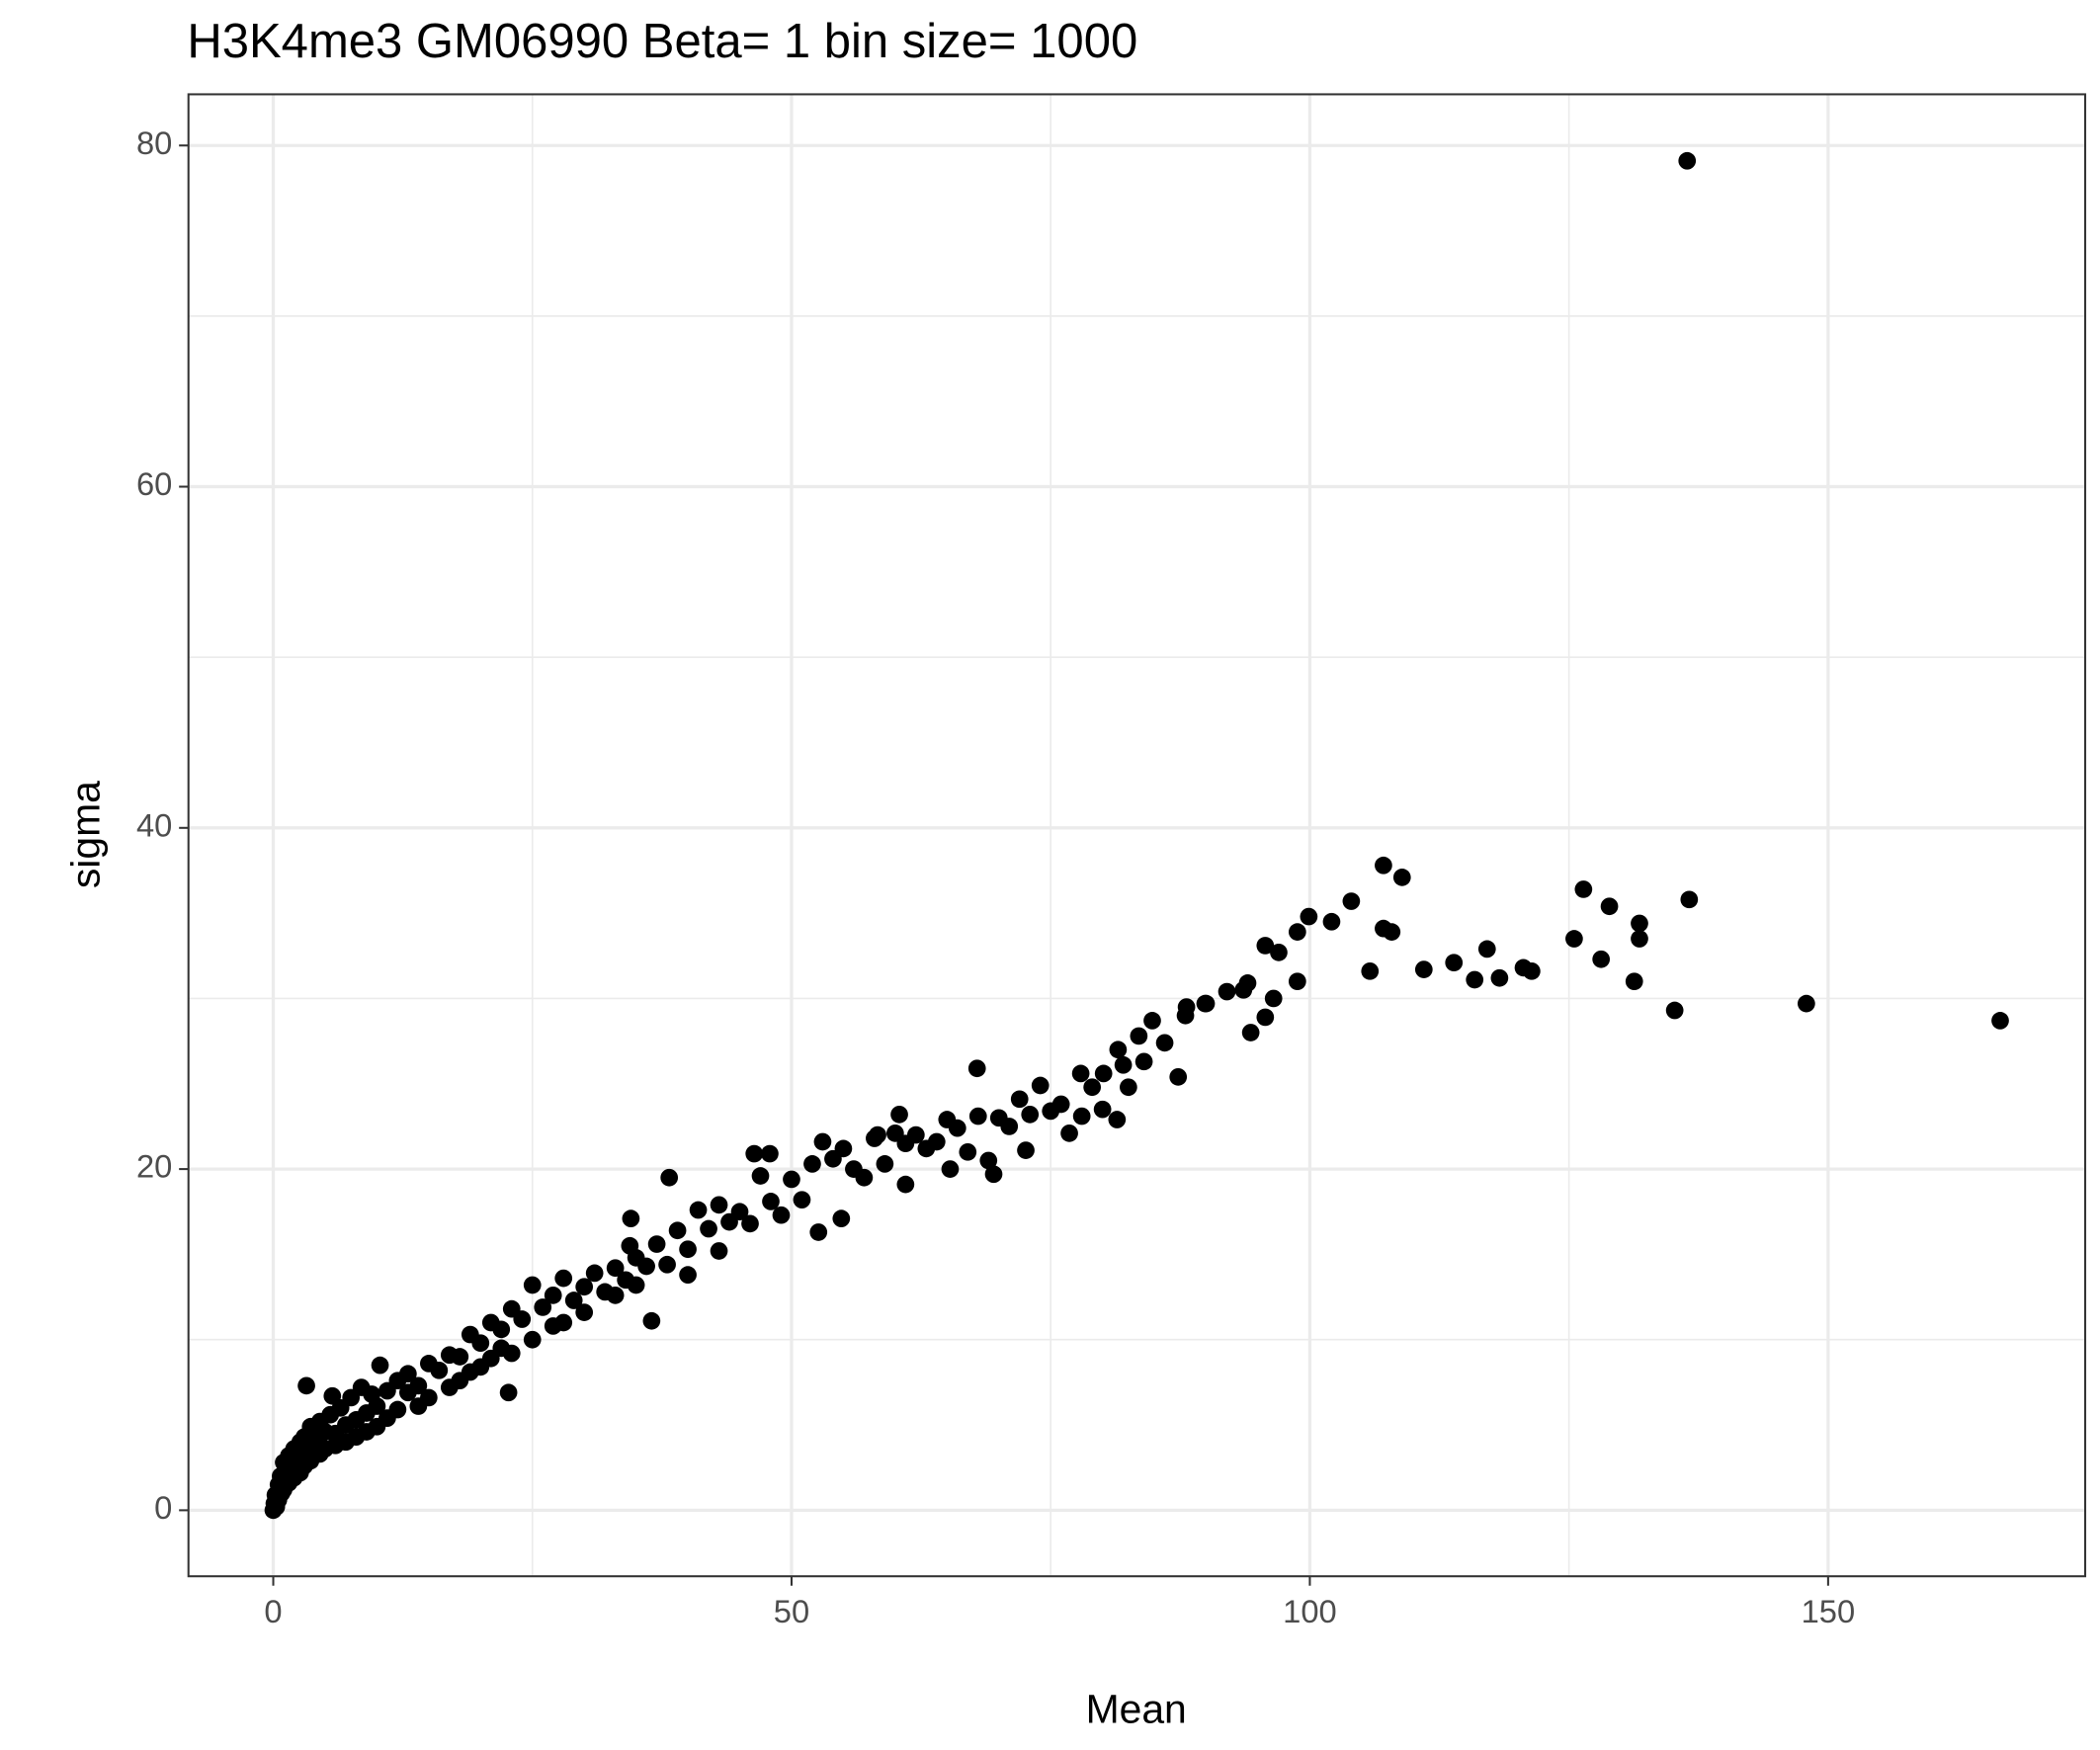 This screenshot has height=1750, width=2100. Describe the element at coordinates (662, 41) in the screenshot. I see `chart-title: H3K4me3 GM06990 Beta= 1 bin size= 1000` at that location.